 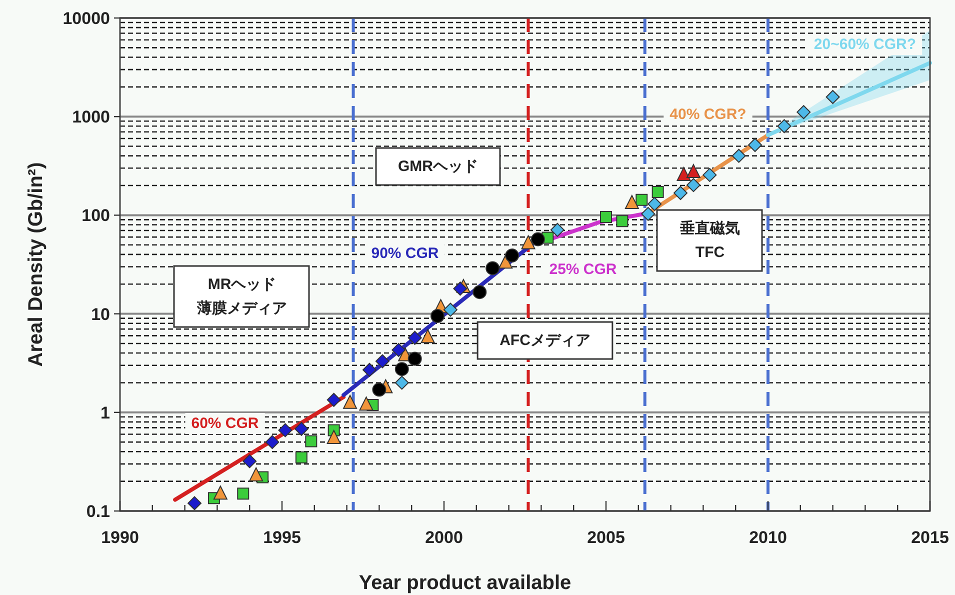 I want to click on y-tick-label: 10, so click(x=100, y=314).